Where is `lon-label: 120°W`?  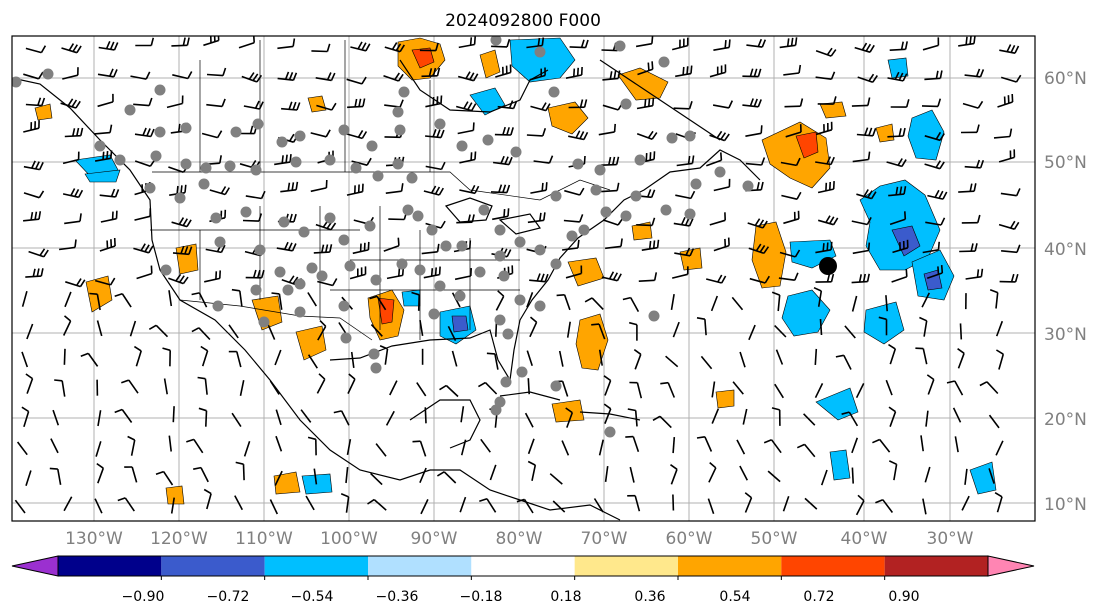
lon-label: 120°W is located at coordinates (179, 539).